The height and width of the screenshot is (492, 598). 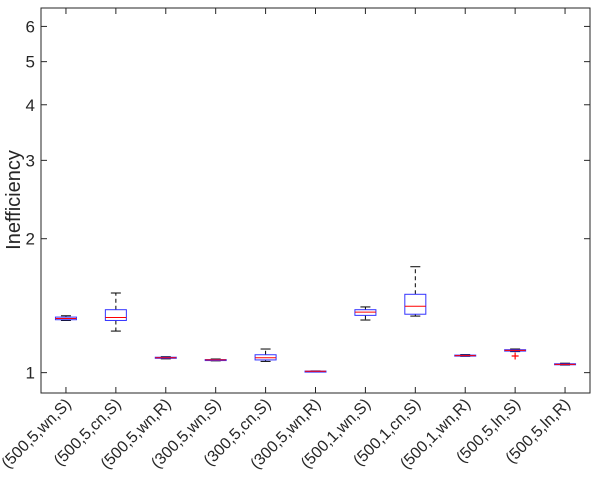 What do you see at coordinates (30, 105) in the screenshot?
I see `y-tick-label: 4` at bounding box center [30, 105].